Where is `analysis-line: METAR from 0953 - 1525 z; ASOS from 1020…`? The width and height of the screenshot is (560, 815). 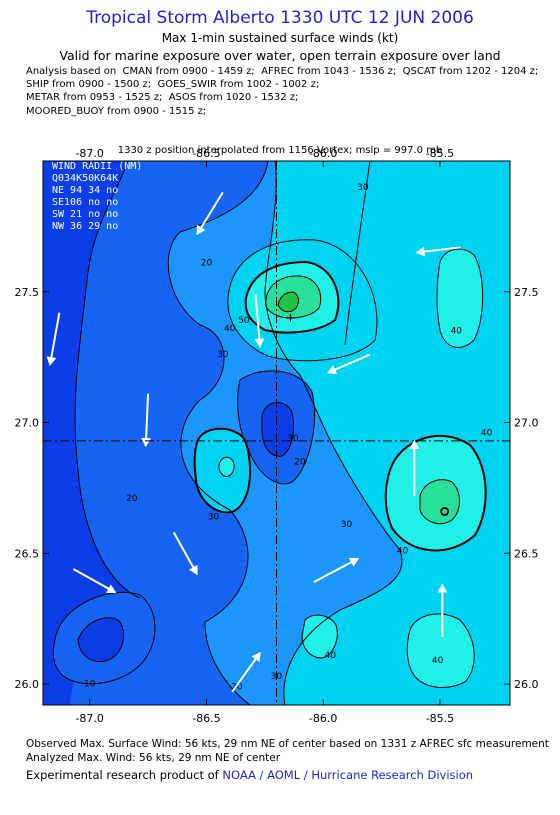
analysis-line: METAR from 0953 - 1525 z; ASOS from 1020… is located at coordinates (162, 98).